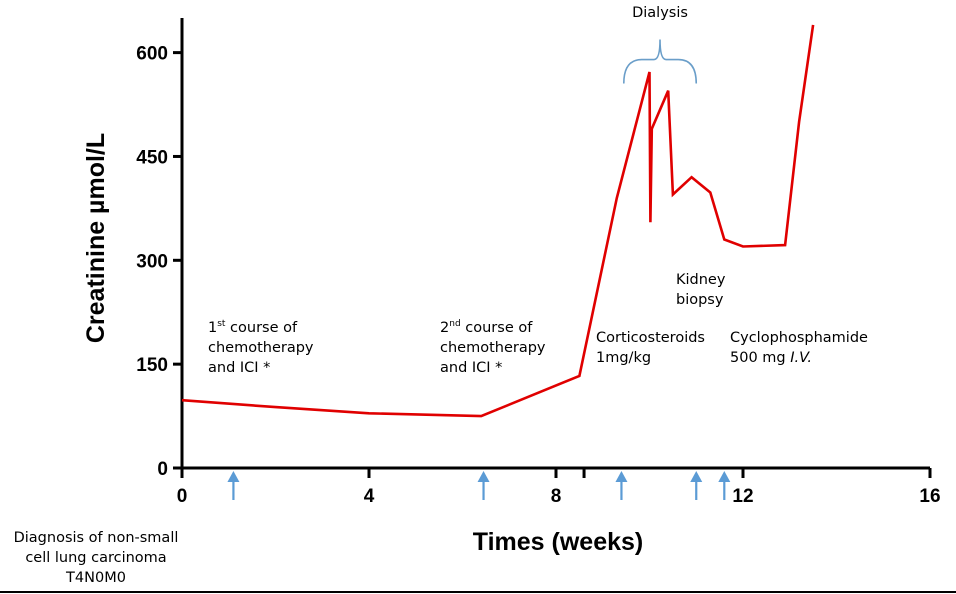 Image resolution: width=956 pixels, height=594 pixels. Describe the element at coordinates (95, 558) in the screenshot. I see `annotation-diagnosis-line2: cell lung carcinoma` at that location.